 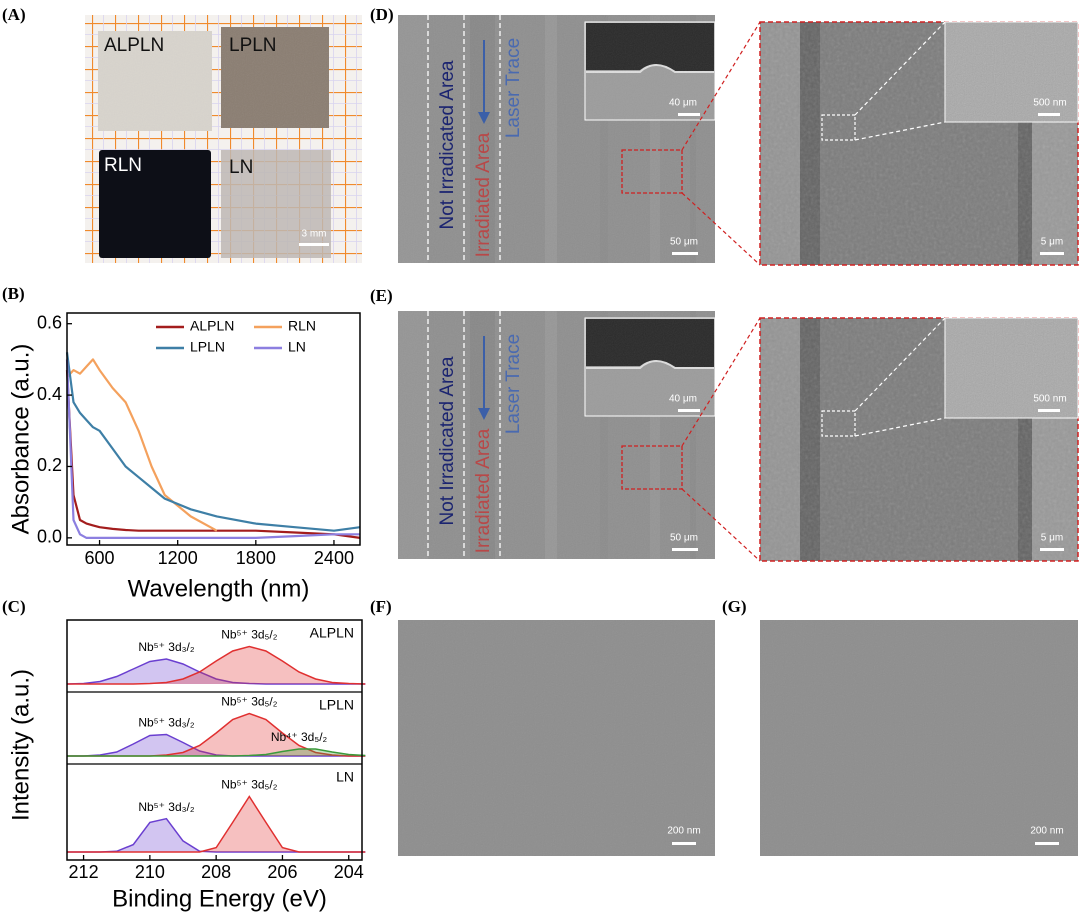 I want to click on x-tick-label: 1200, so click(x=178, y=558).